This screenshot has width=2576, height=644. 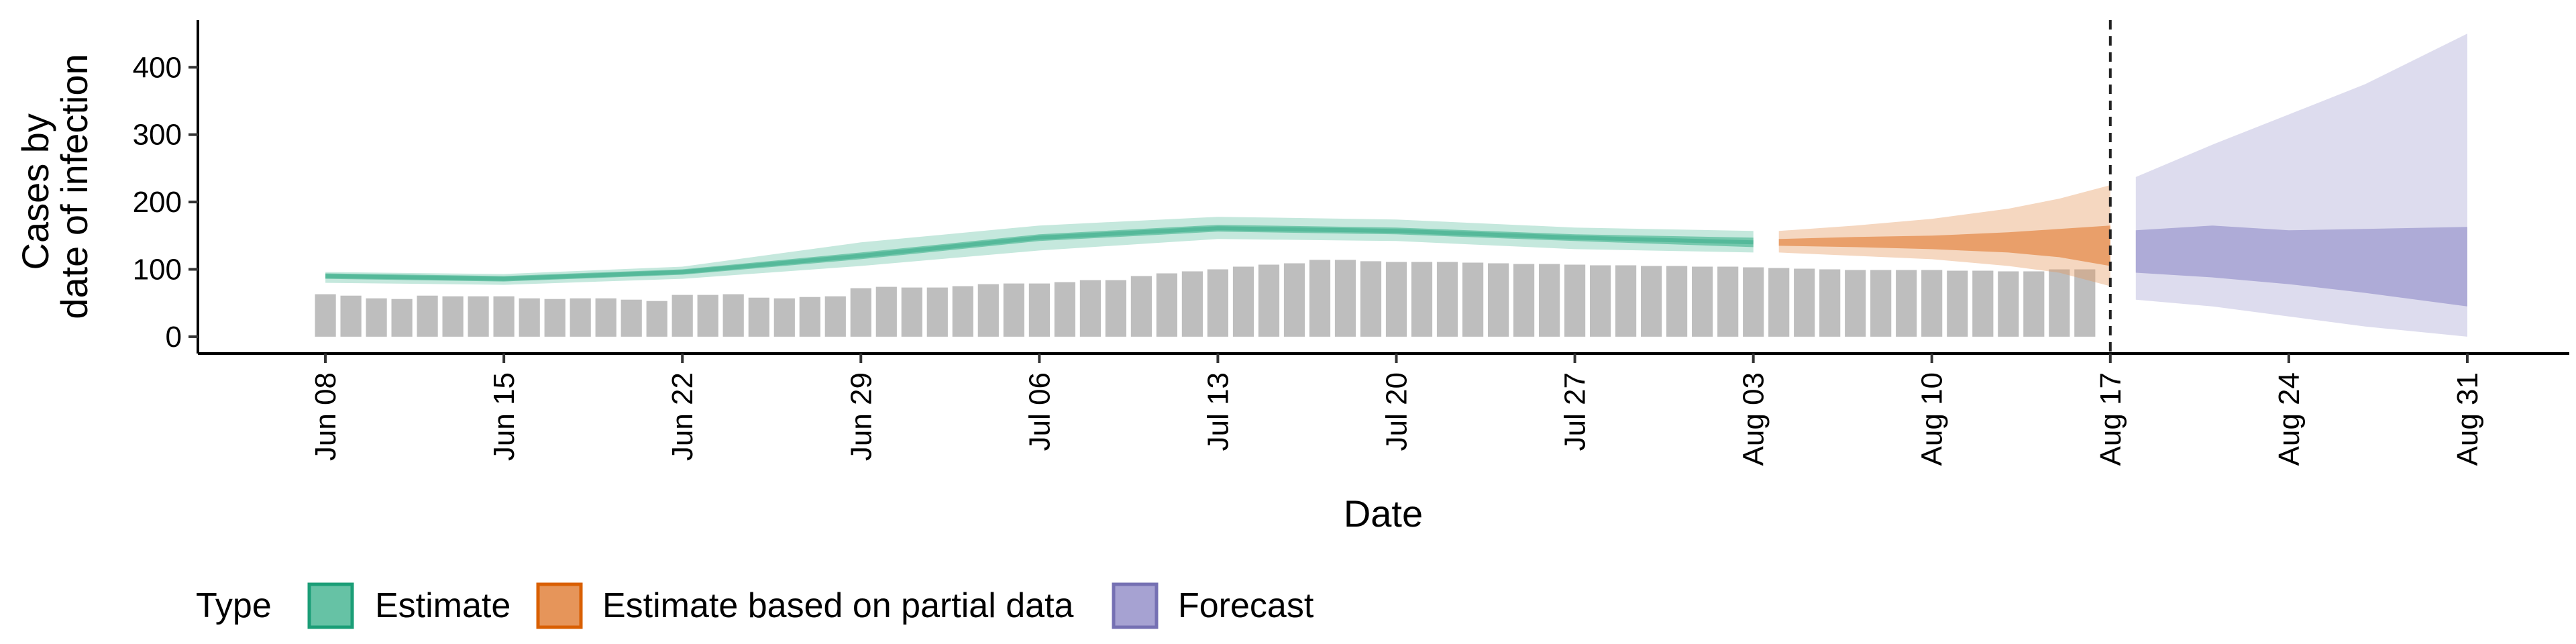 I want to click on estimate-median-line, so click(x=1039, y=253).